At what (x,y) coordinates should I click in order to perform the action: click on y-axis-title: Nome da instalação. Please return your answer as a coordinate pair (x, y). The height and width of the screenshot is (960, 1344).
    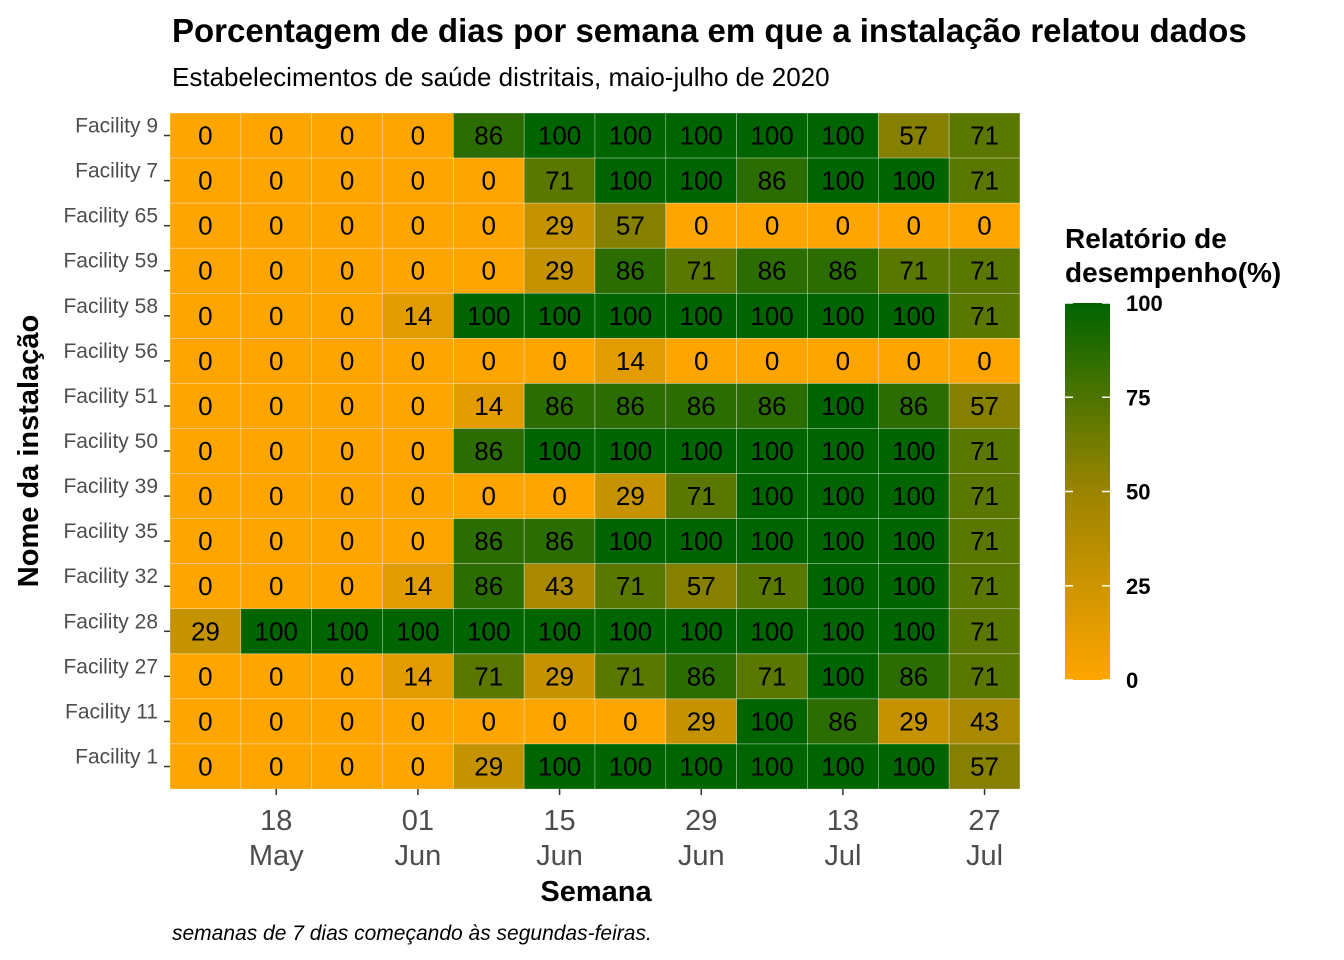
    Looking at the image, I should click on (29, 451).